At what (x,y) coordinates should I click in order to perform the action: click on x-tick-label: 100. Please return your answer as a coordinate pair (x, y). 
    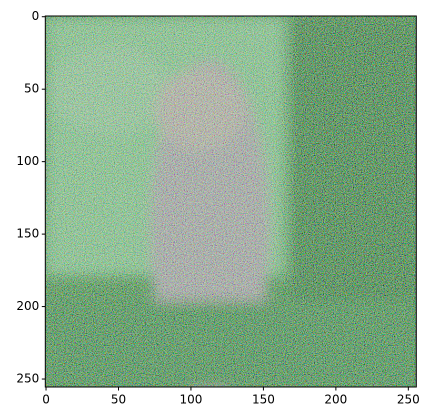
    Looking at the image, I should click on (190, 400).